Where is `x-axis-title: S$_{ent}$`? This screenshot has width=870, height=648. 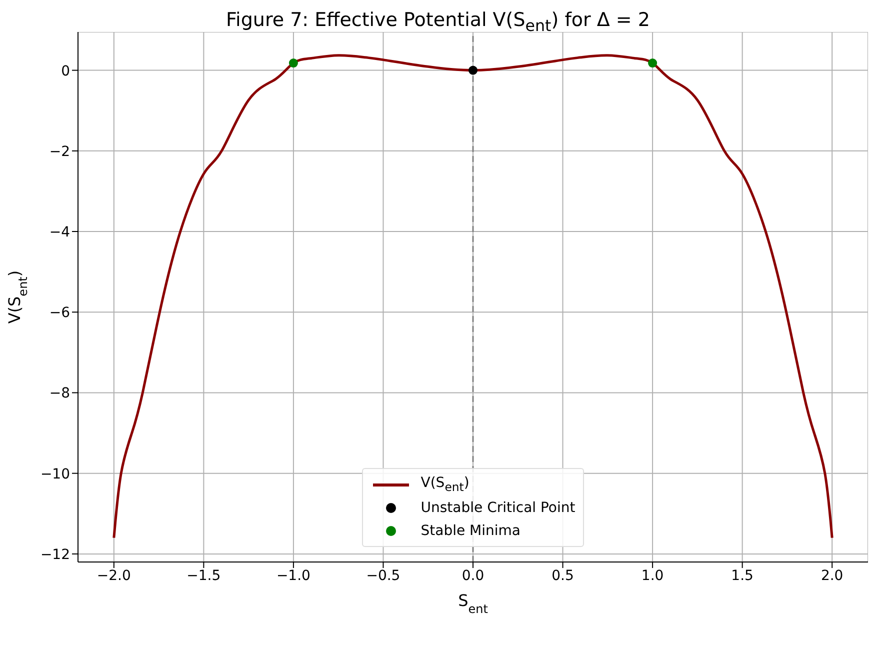
x-axis-title: S$_{ent}$ is located at coordinates (473, 603).